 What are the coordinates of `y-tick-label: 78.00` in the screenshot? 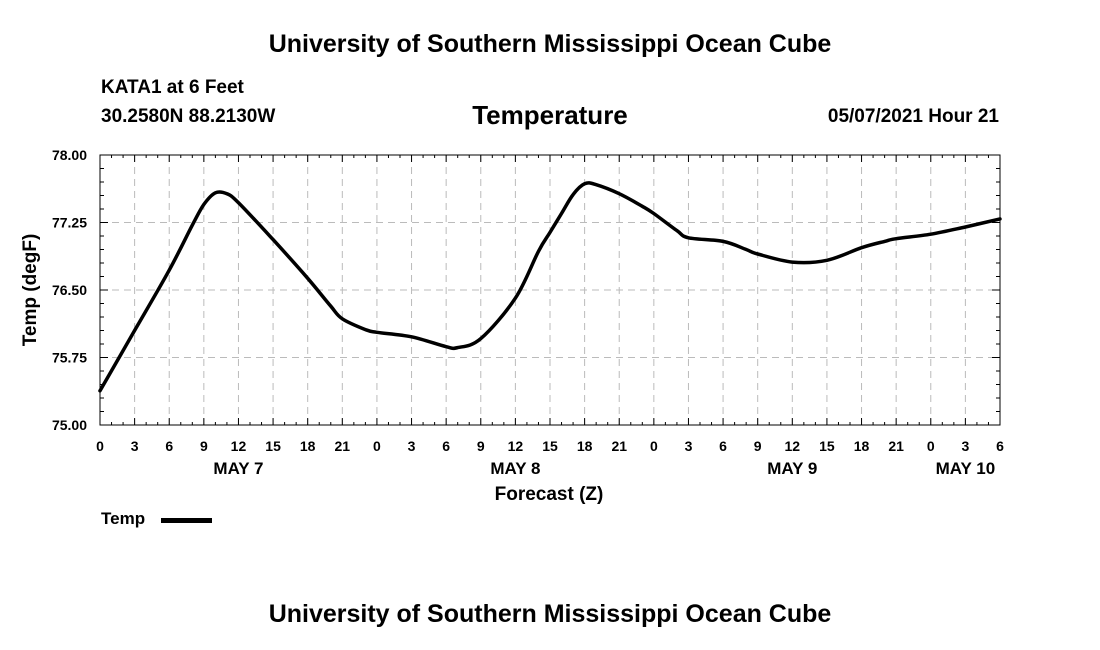 It's located at (69, 155).